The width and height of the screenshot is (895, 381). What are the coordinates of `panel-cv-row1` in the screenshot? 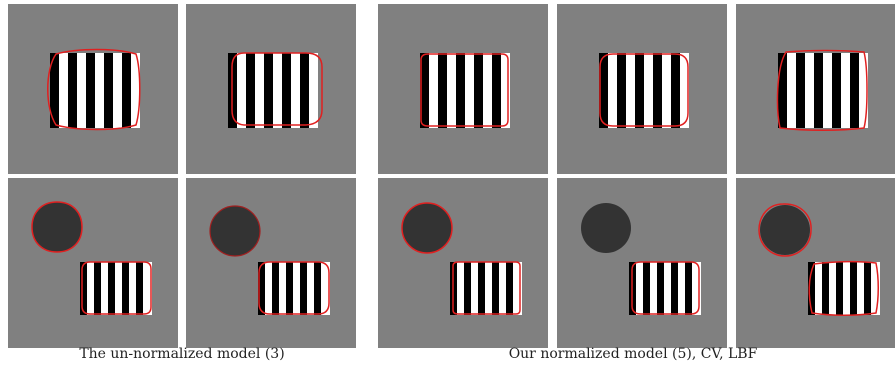 It's located at (642, 89).